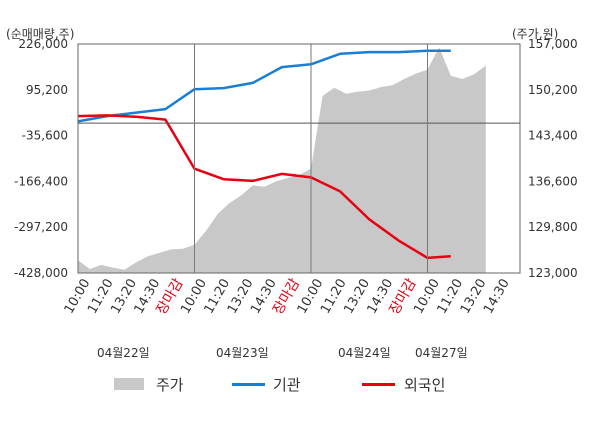  What do you see at coordinates (149, 385) in the screenshot?
I see `legend-item-price: 주가` at bounding box center [149, 385].